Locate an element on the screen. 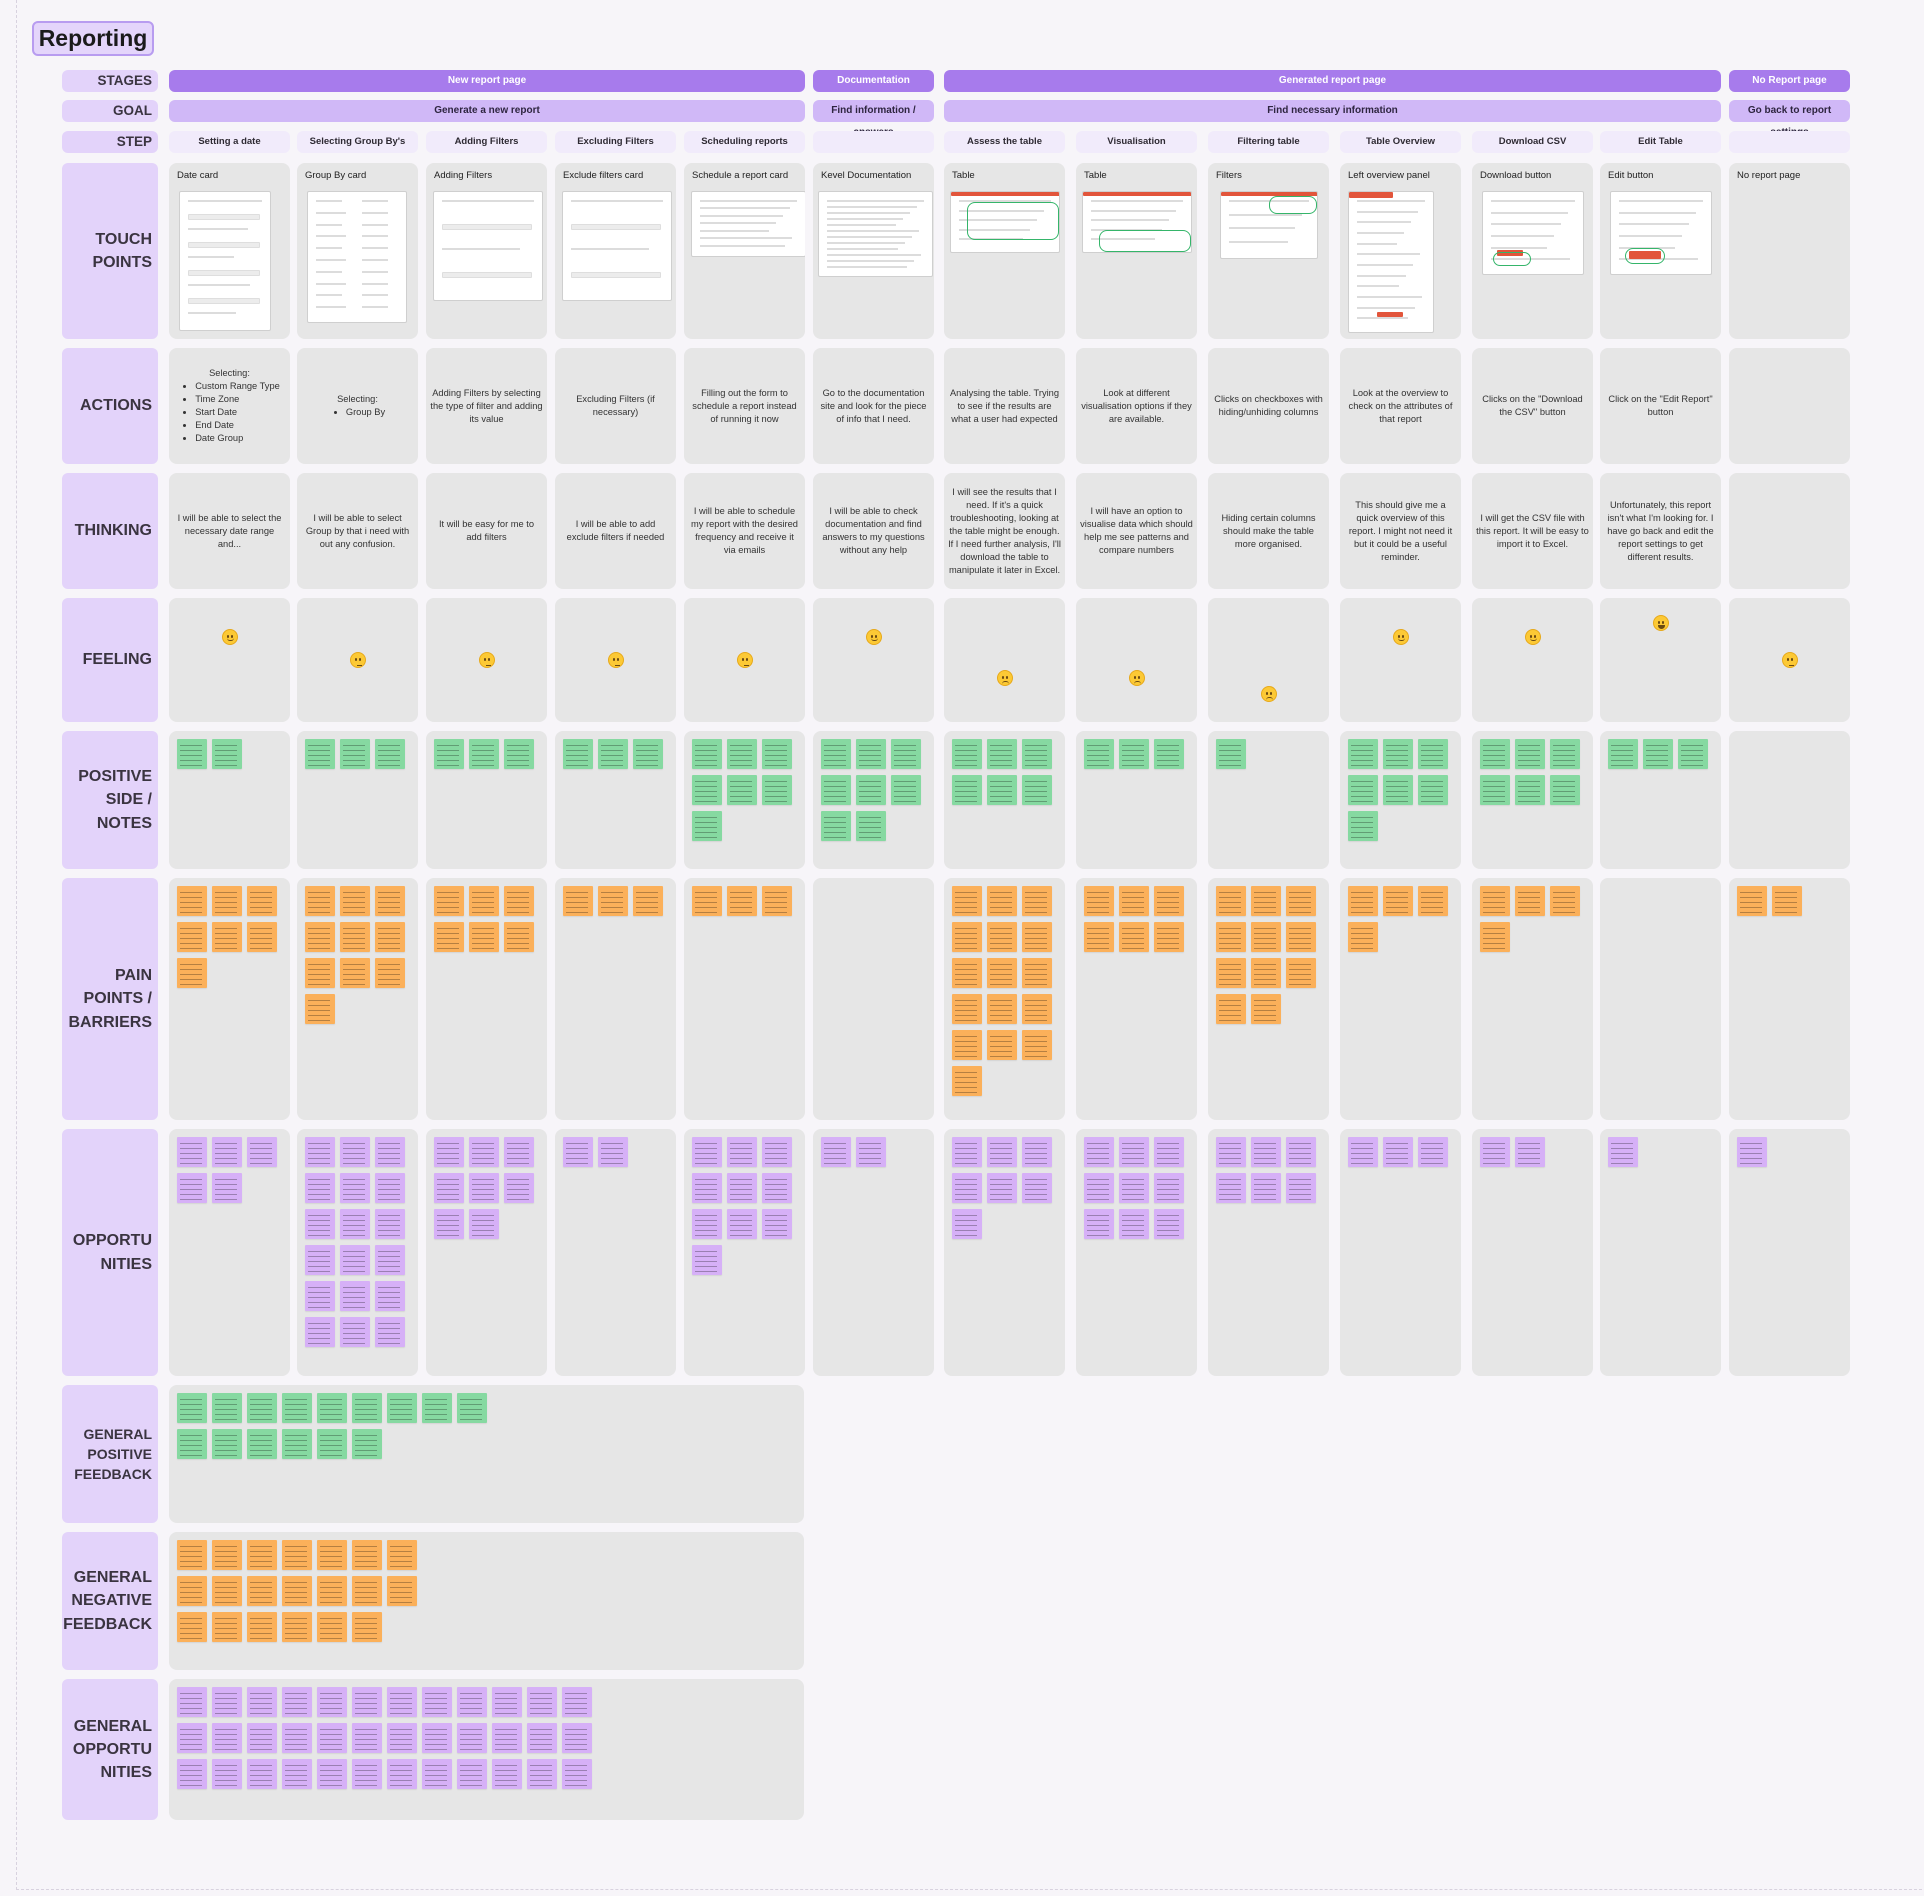 The width and height of the screenshot is (1924, 1896). step-label: Adding Filters is located at coordinates (486, 142).